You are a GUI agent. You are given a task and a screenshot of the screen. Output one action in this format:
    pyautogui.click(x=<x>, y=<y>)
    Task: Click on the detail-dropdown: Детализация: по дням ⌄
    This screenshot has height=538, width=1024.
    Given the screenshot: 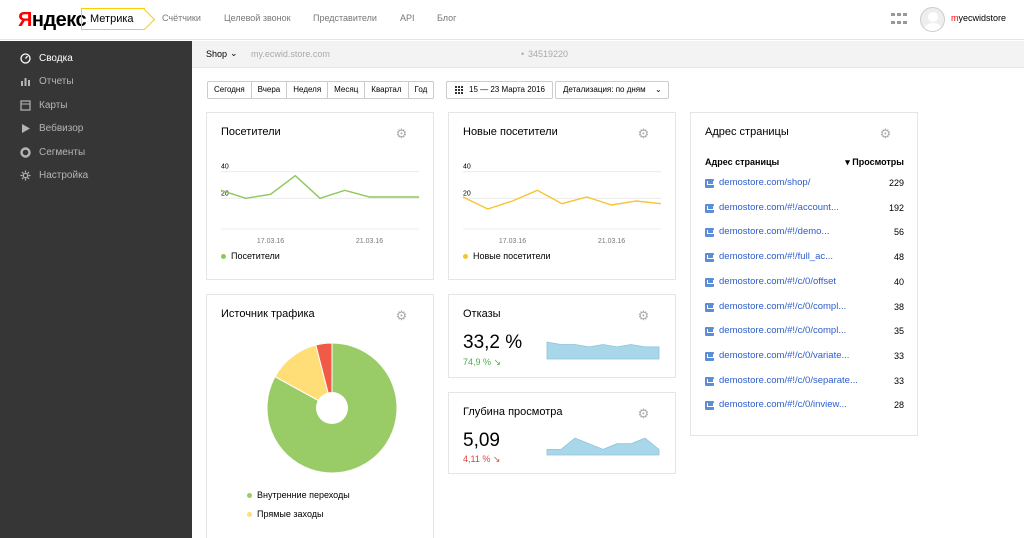 What is the action you would take?
    pyautogui.click(x=612, y=90)
    